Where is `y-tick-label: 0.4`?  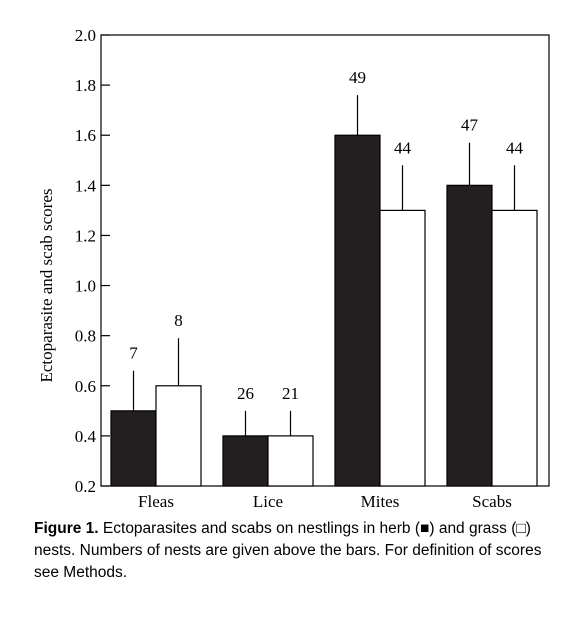
y-tick-label: 0.4 is located at coordinates (86, 436).